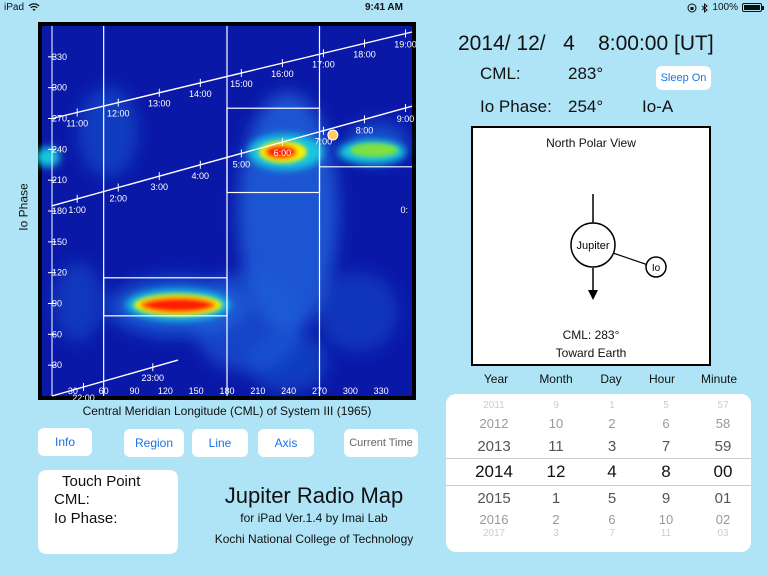  What do you see at coordinates (14, 7) in the screenshot?
I see `device-name: iPad` at bounding box center [14, 7].